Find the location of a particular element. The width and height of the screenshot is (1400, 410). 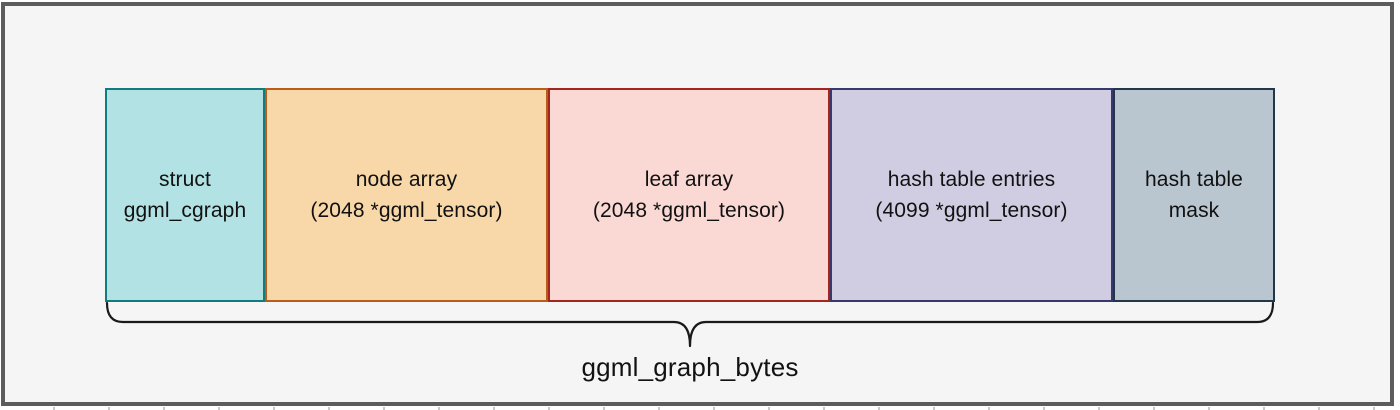

bottom-edge-ticks is located at coordinates (700, 408).